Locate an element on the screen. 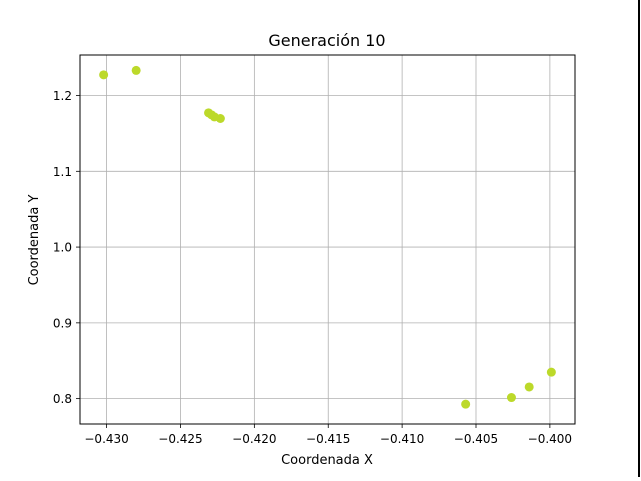 The height and width of the screenshot is (481, 641). y-tick-label: 0.8 is located at coordinates (62, 399).